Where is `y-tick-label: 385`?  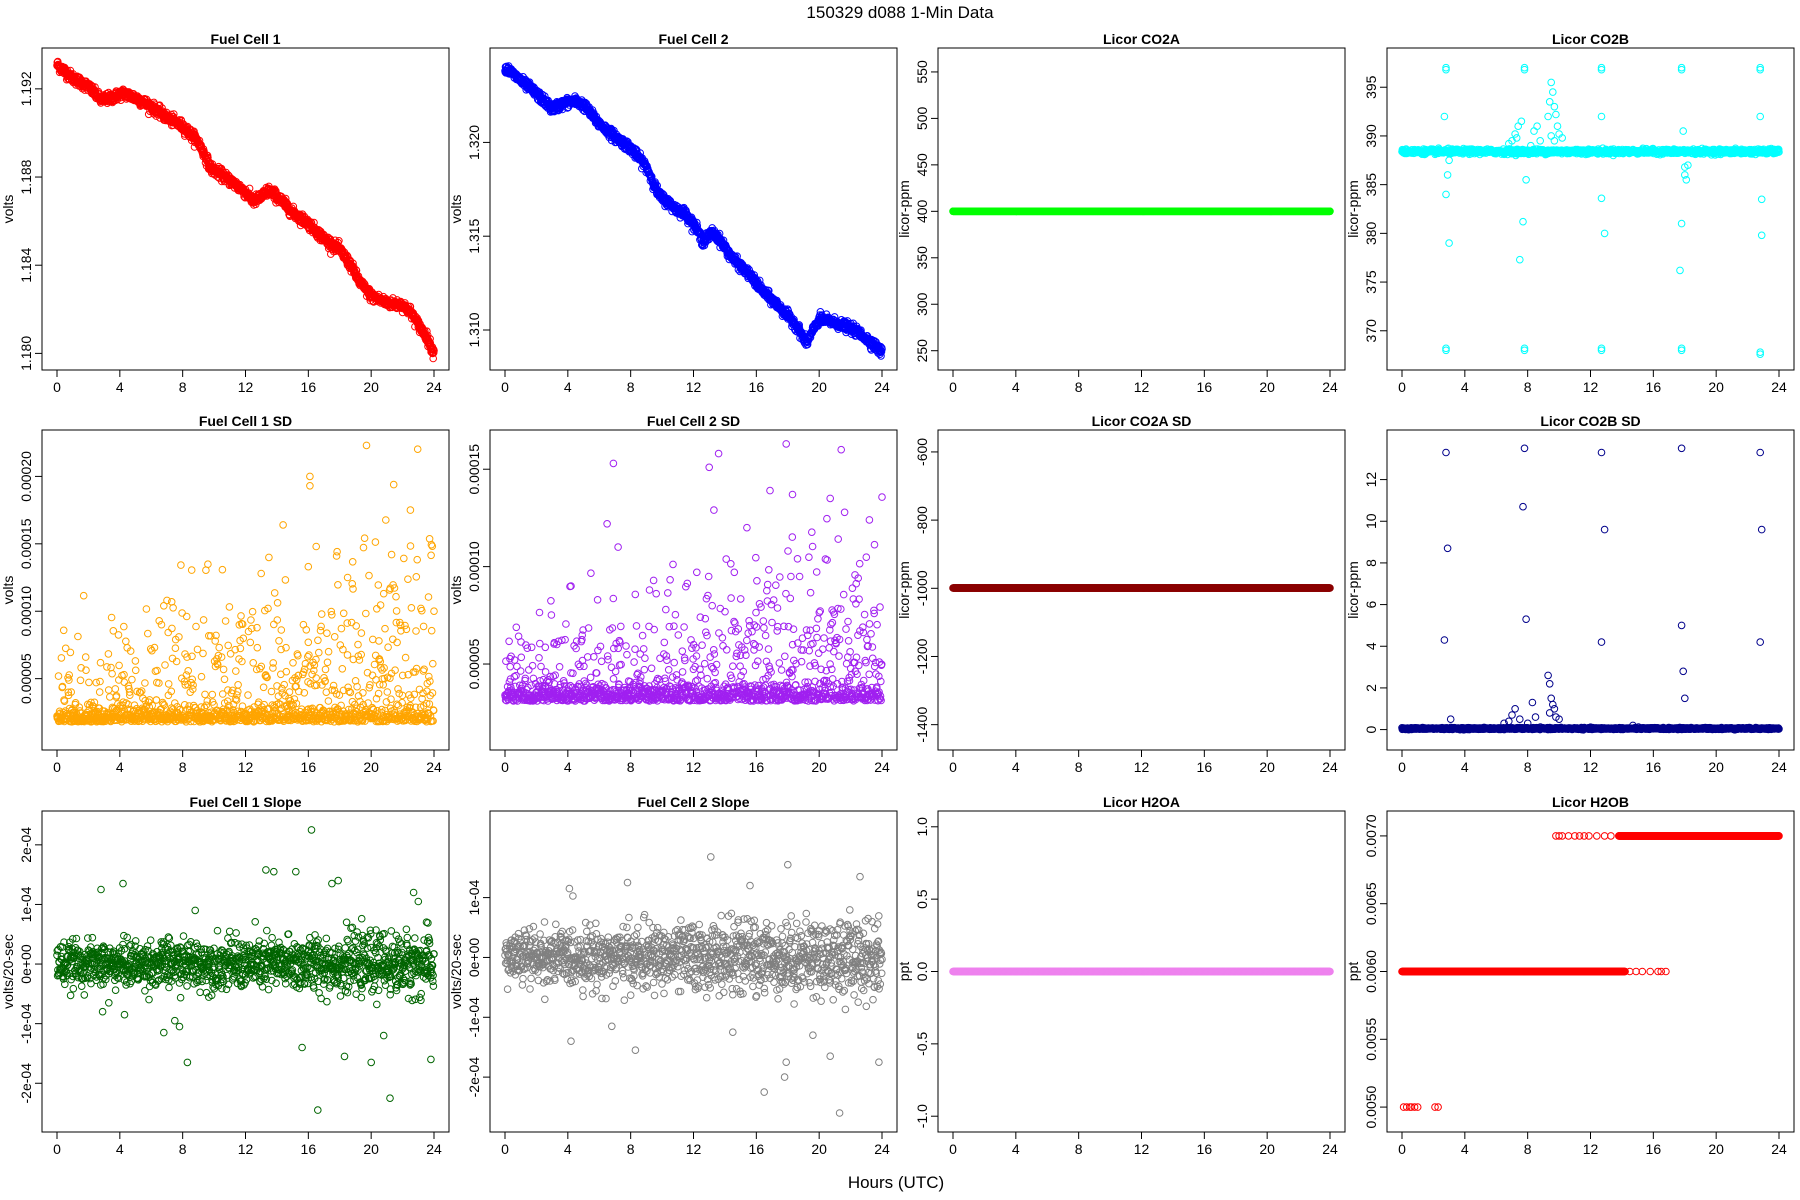 y-tick-label: 385 is located at coordinates (1371, 185).